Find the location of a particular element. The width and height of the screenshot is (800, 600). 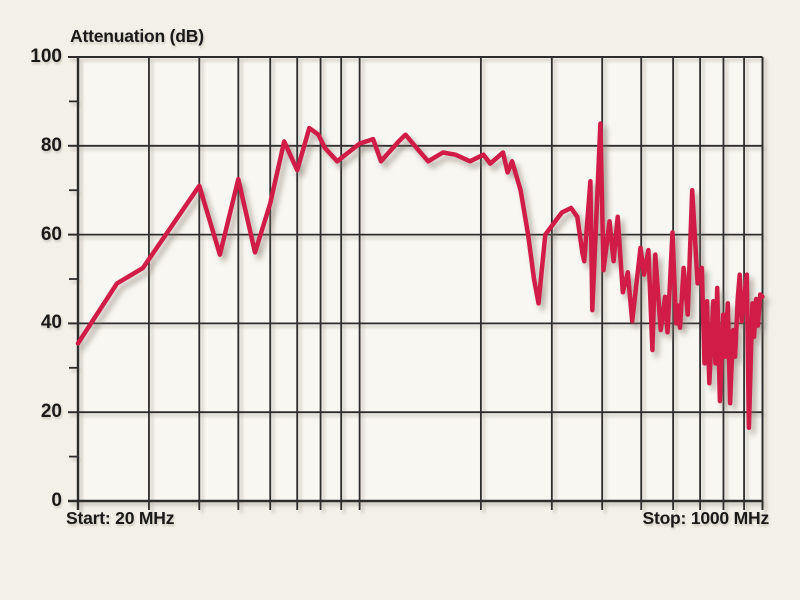

y-axis-label-60: 60 is located at coordinates (51, 234).